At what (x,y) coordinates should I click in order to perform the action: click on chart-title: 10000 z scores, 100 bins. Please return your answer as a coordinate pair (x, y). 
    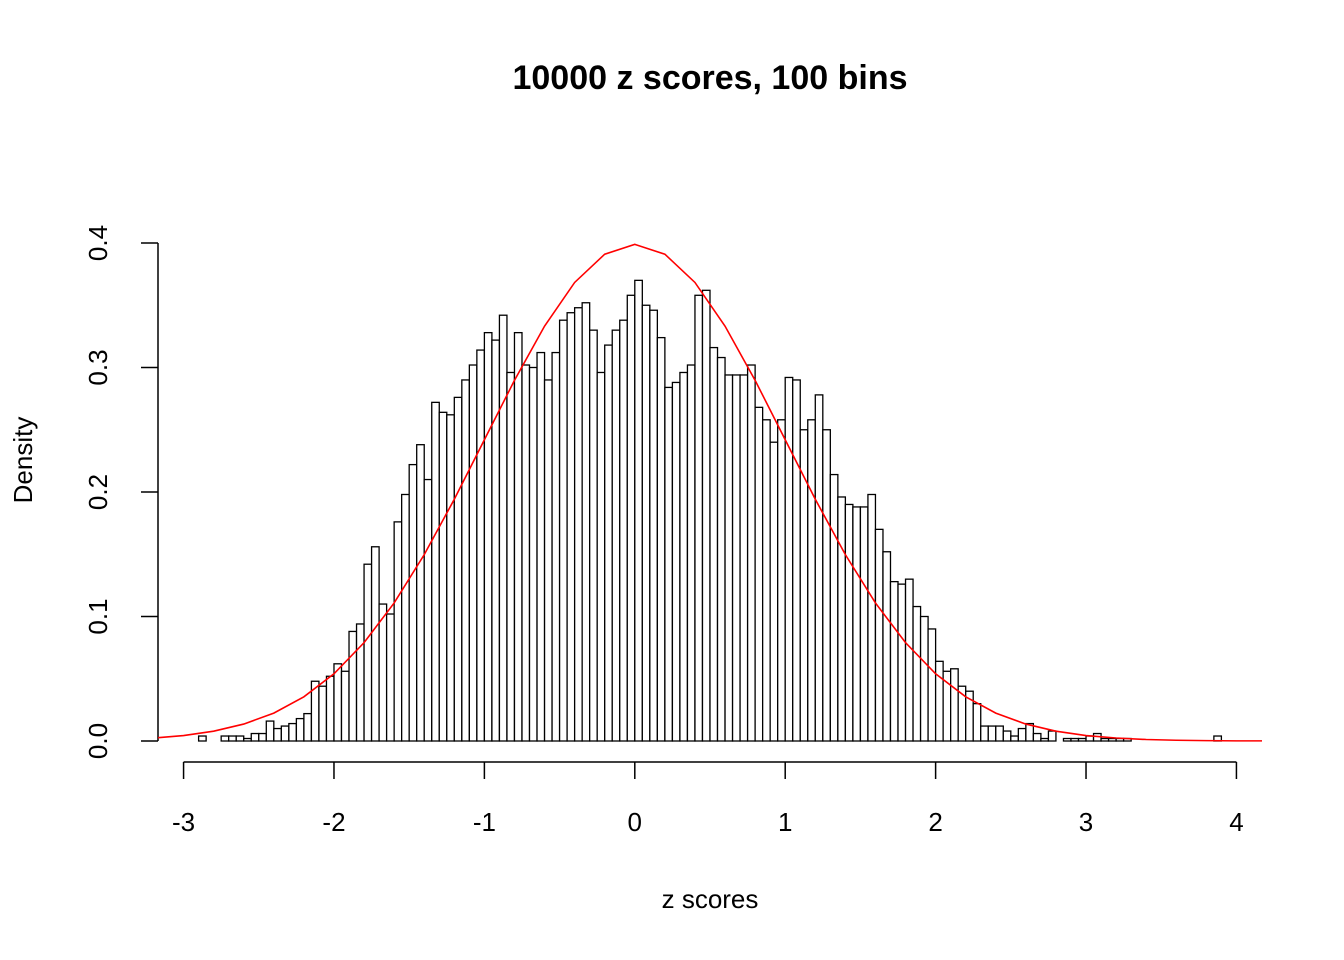
    Looking at the image, I should click on (709, 78).